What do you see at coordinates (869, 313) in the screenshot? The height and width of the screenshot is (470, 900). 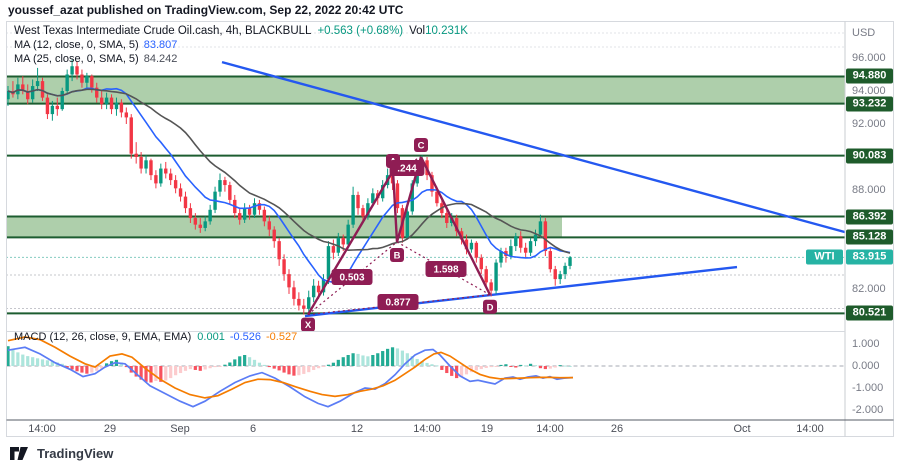 I see `price-level-badge: 80.521` at bounding box center [869, 313].